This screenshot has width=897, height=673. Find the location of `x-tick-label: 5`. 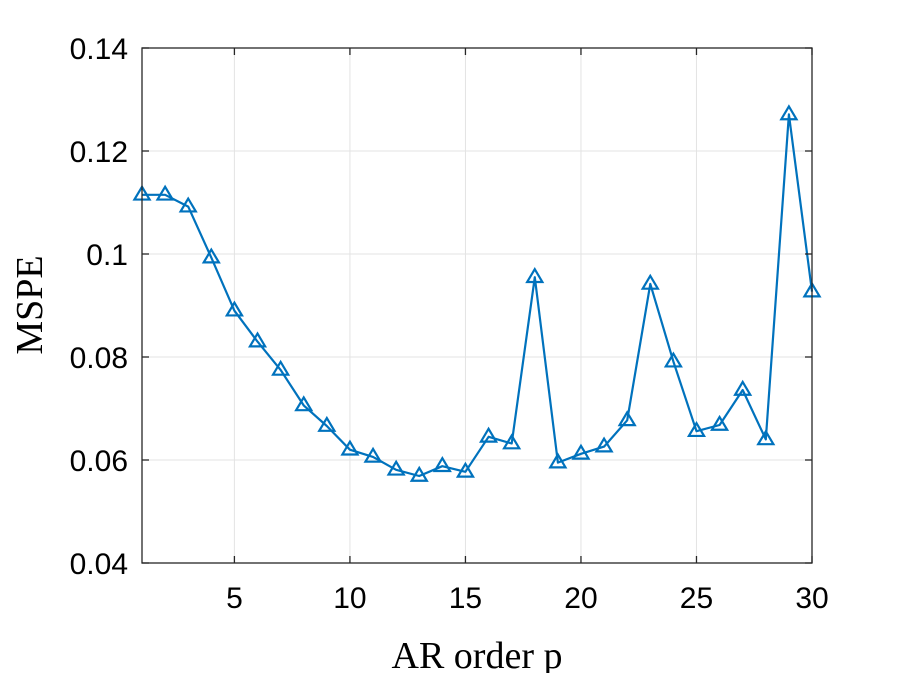

x-tick-label: 5 is located at coordinates (234, 598).